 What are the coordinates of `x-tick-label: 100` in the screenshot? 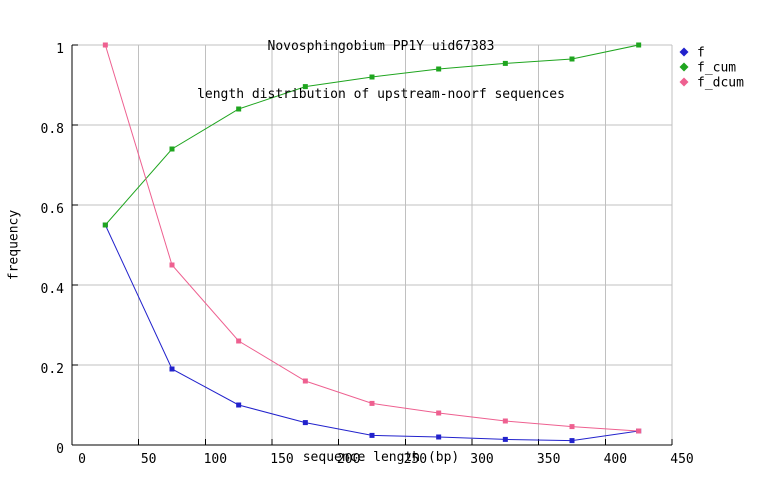 It's located at (215, 459).